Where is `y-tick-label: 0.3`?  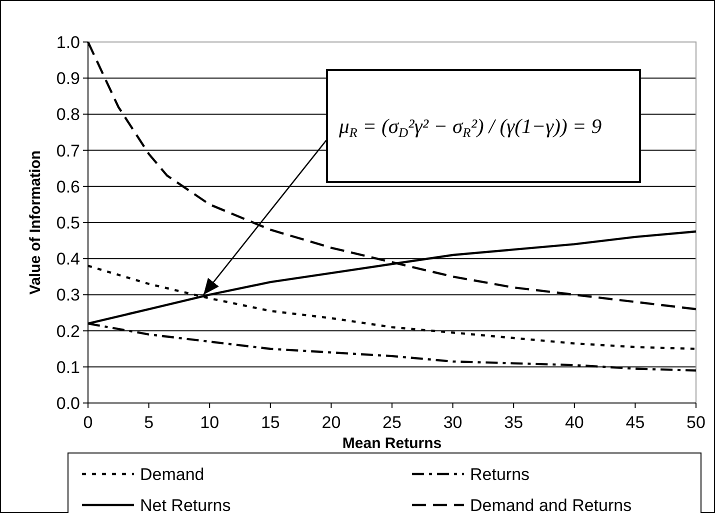
y-tick-label: 0.3 is located at coordinates (68, 295).